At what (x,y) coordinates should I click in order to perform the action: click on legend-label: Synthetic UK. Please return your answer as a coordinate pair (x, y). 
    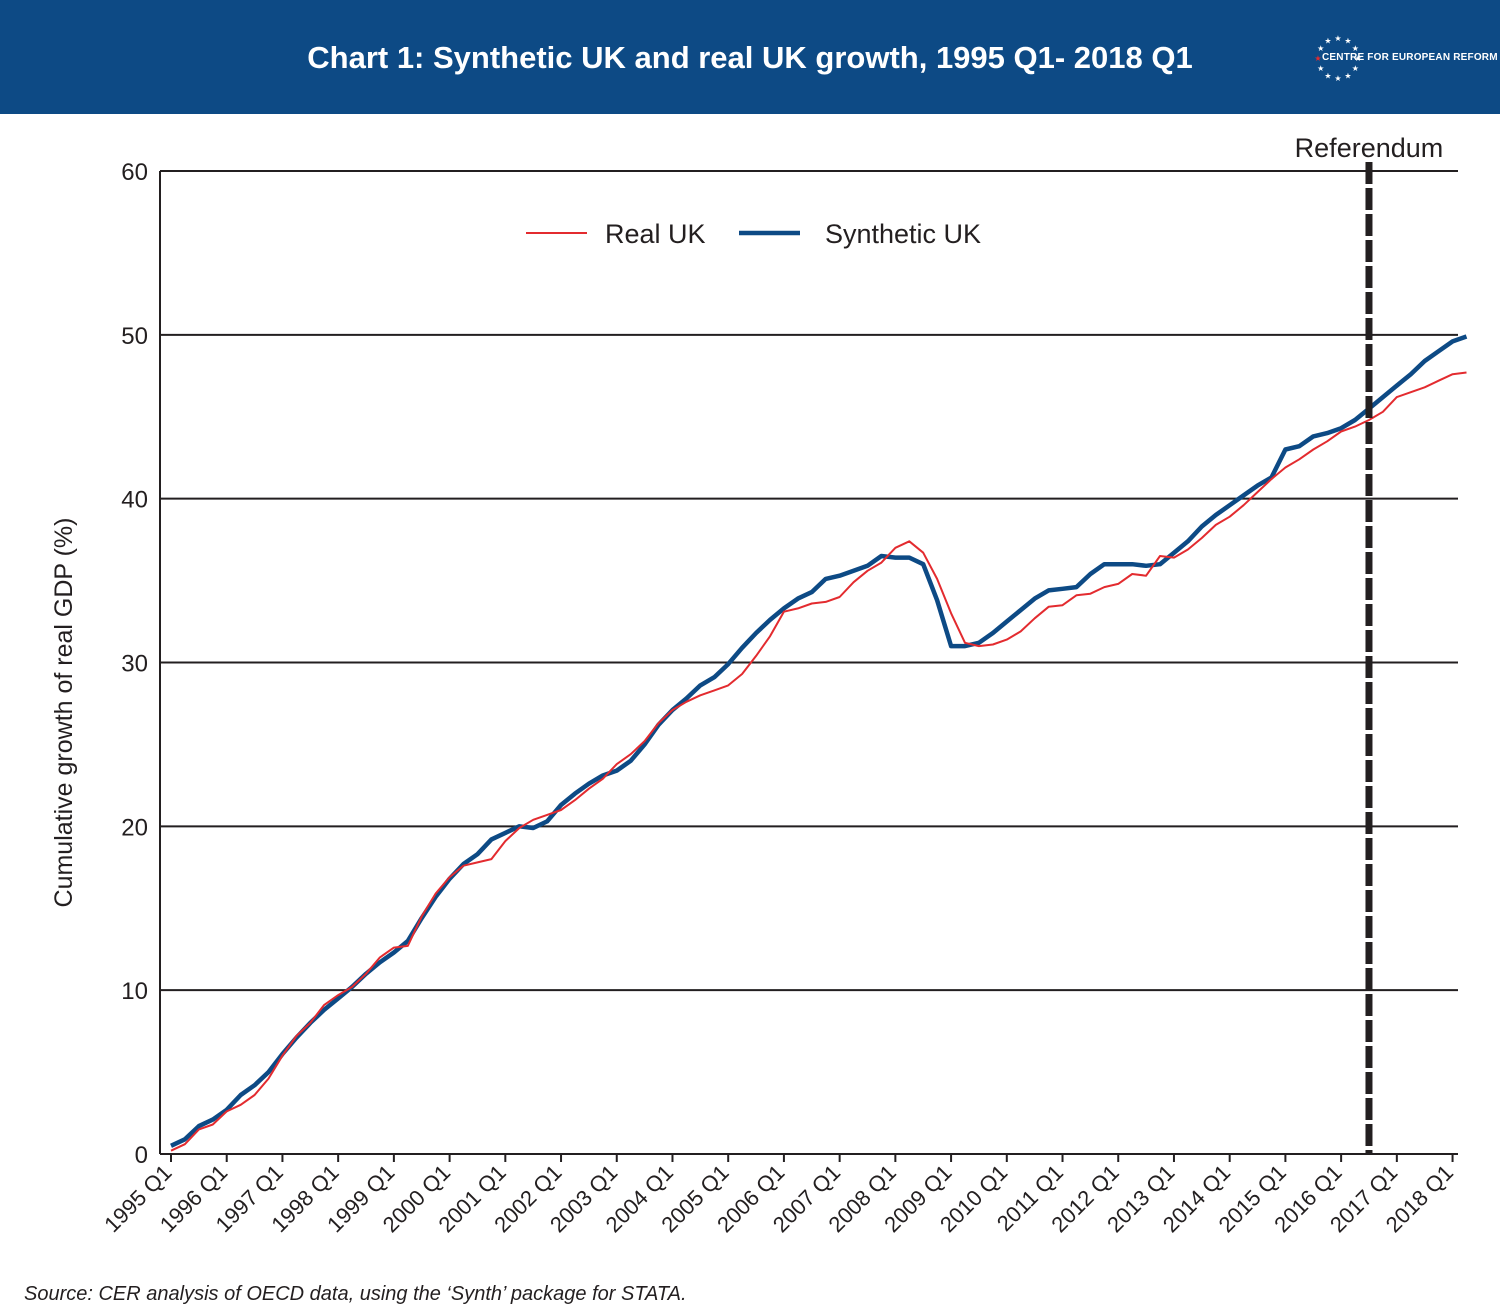
    Looking at the image, I should click on (903, 234).